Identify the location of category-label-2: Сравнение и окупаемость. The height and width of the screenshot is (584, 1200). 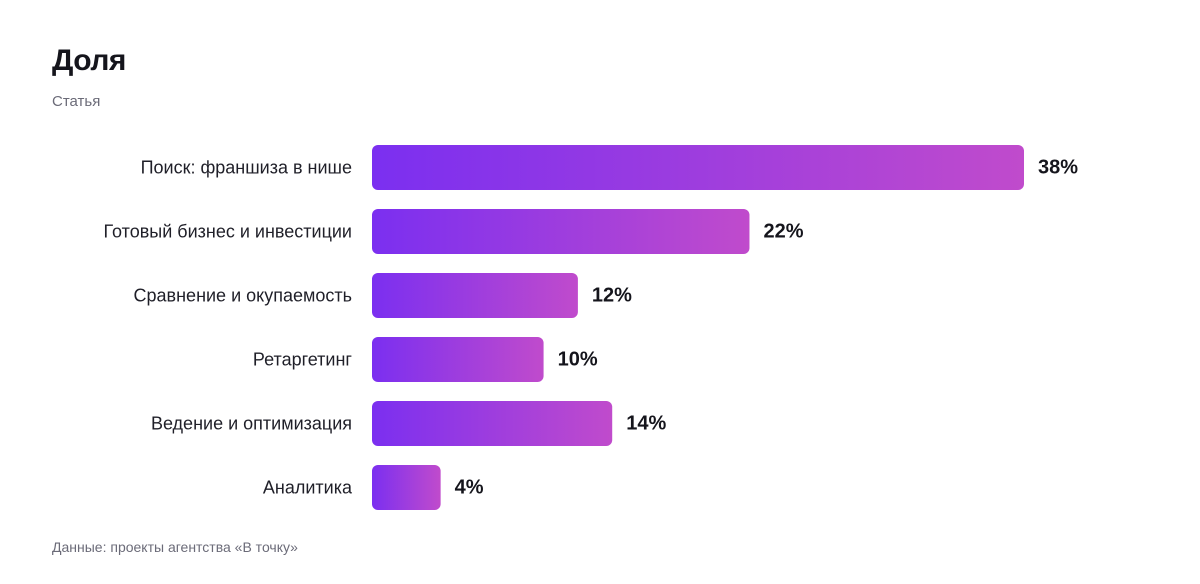
(243, 296).